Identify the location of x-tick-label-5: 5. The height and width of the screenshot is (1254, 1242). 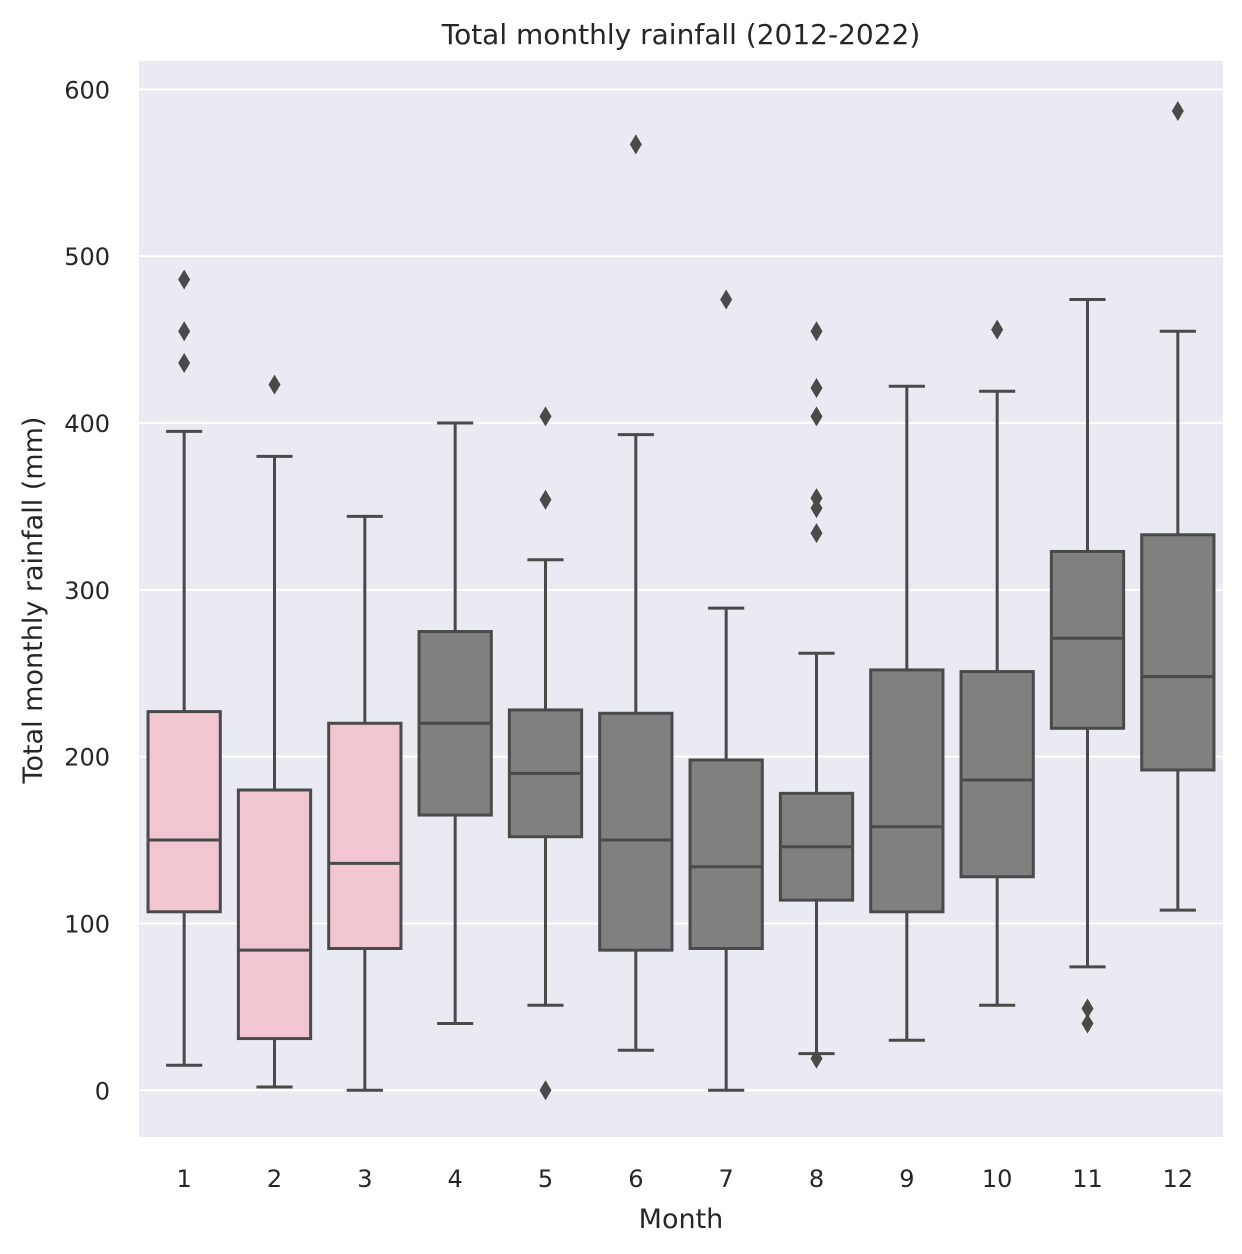
(545, 1179).